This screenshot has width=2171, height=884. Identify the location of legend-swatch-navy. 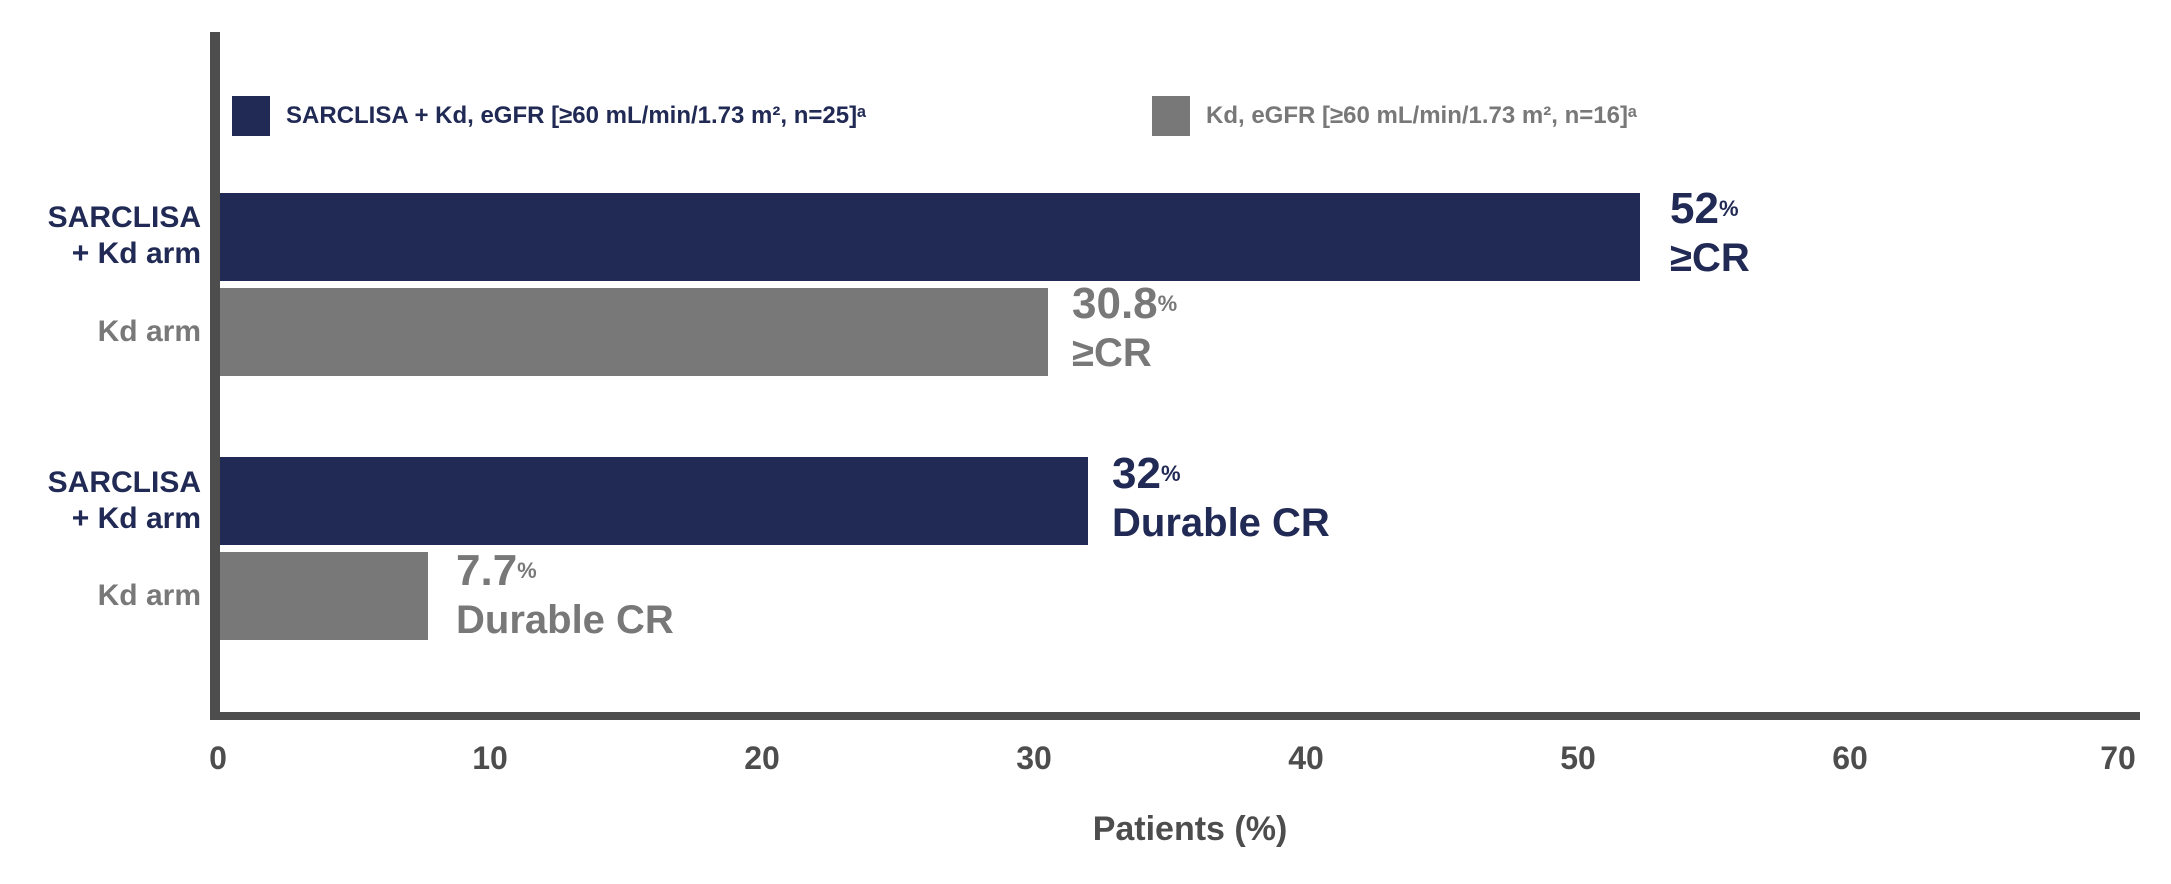
(251, 116).